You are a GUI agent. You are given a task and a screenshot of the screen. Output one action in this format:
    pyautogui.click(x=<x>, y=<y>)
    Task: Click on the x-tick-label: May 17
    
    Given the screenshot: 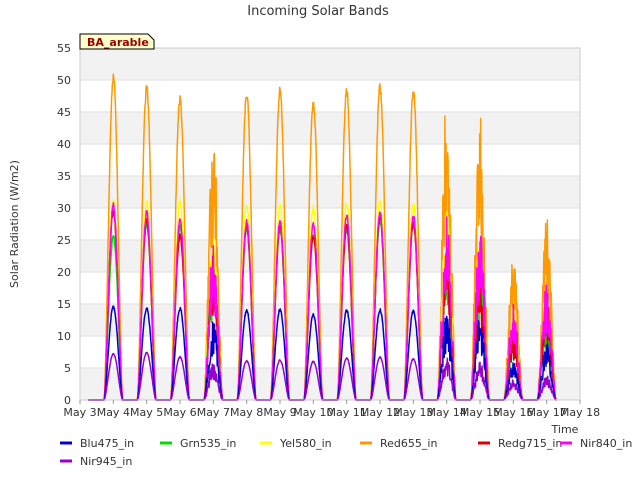 What is the action you would take?
    pyautogui.click(x=547, y=412)
    